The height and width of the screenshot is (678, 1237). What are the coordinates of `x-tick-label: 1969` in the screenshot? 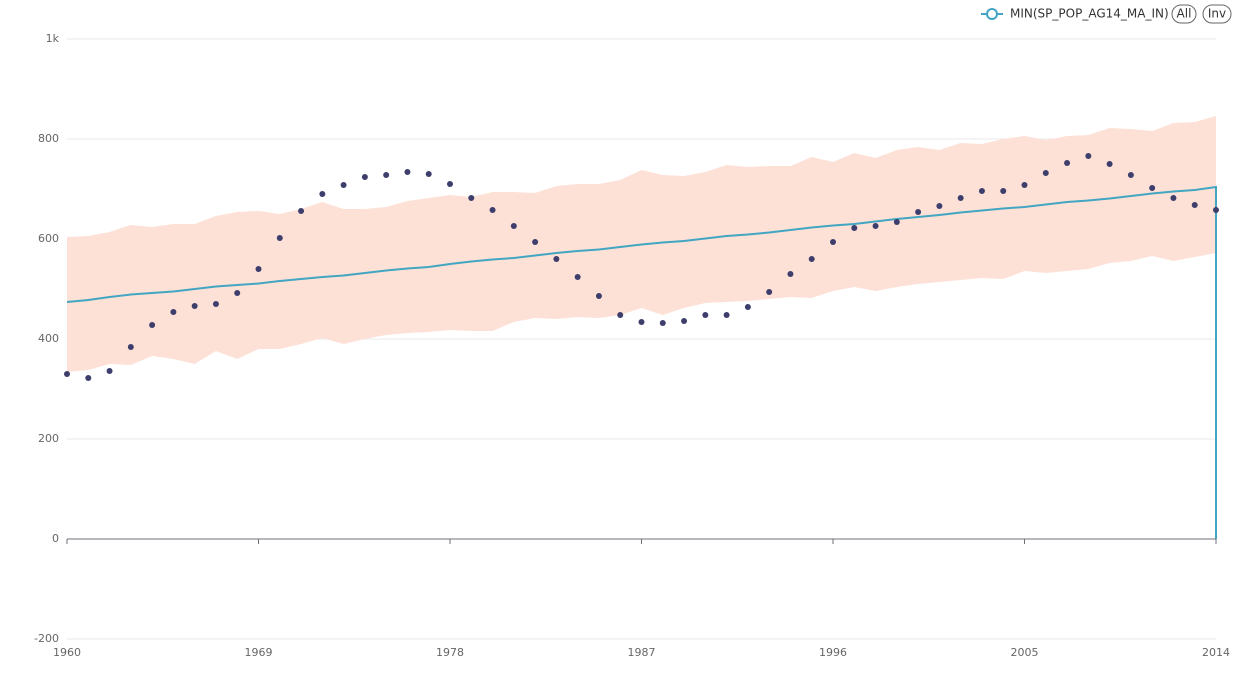 It's located at (259, 652).